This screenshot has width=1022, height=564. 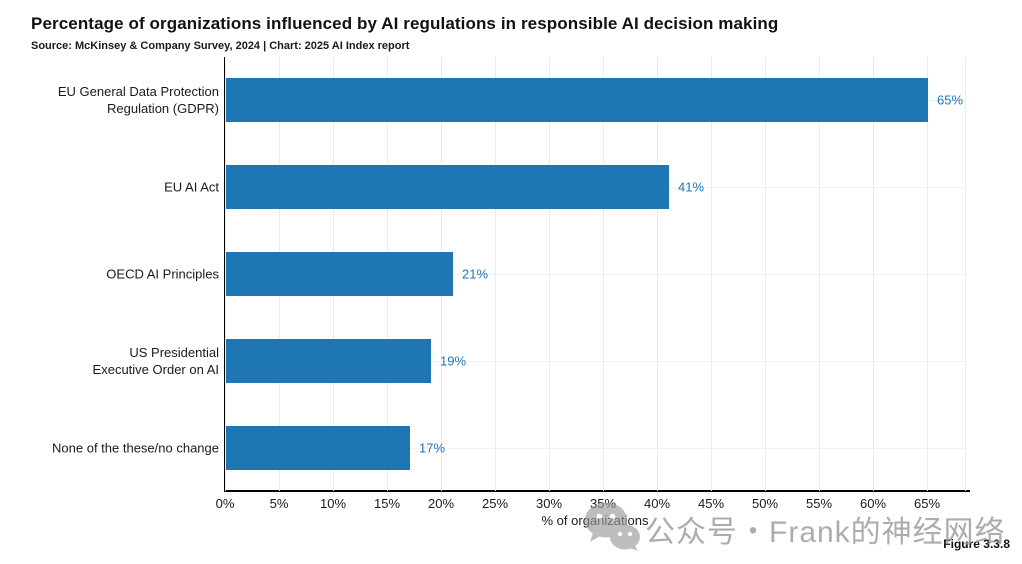 I want to click on x-axis-ticks: 0% 5% 10% 15% 20% 25% 30% 35% 40% 45% 50% 55% 60% 65%, so click(x=590, y=504).